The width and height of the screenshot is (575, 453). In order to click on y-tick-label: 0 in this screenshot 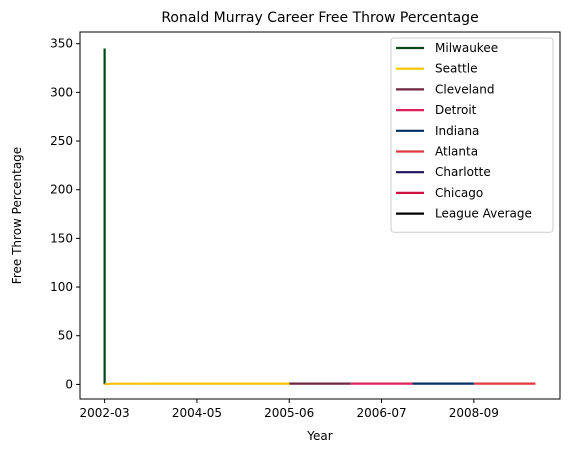, I will do `click(69, 384)`.